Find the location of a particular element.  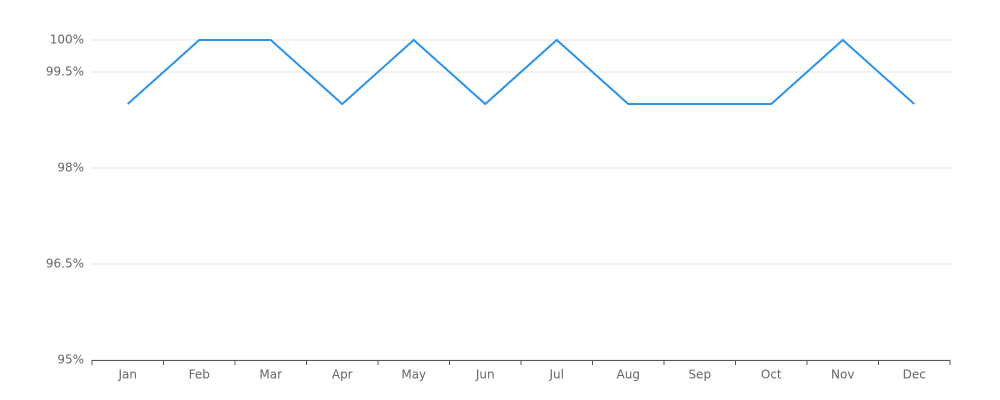

x-tick-label: Dec is located at coordinates (914, 375).